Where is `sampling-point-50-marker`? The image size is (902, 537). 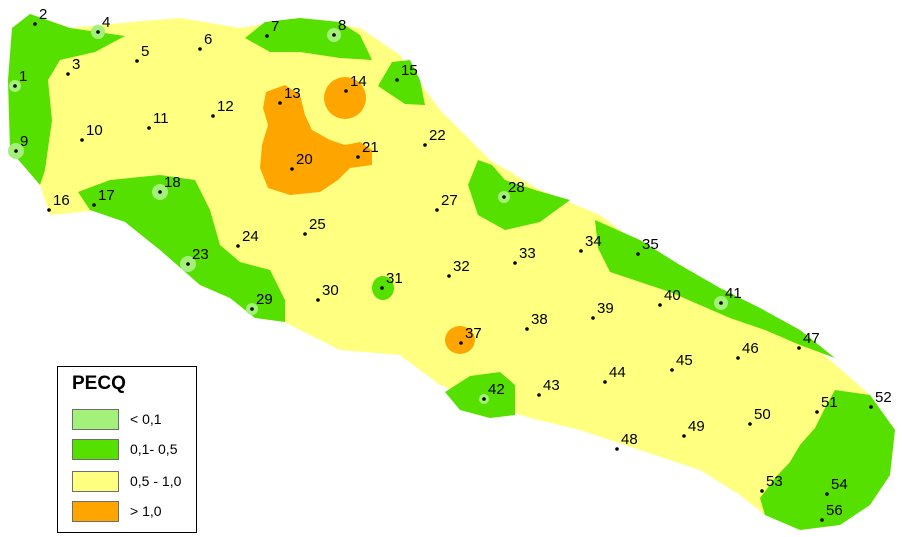 sampling-point-50-marker is located at coordinates (750, 424).